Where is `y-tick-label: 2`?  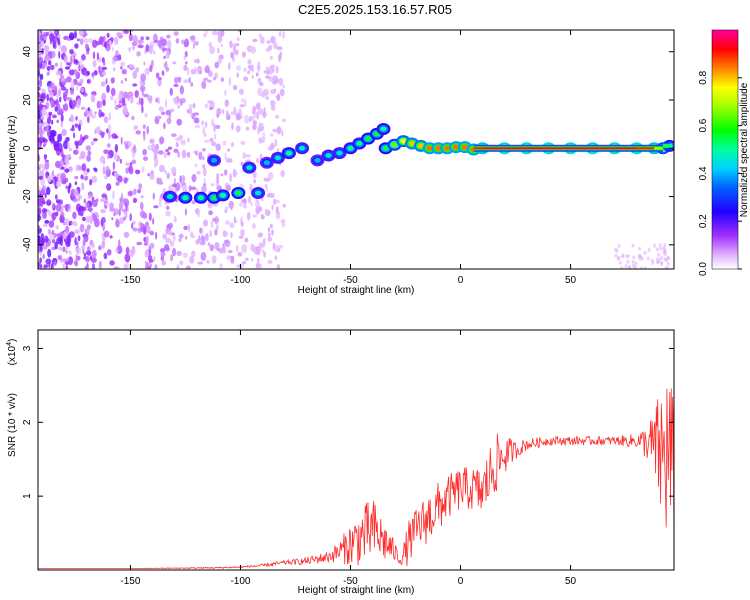
y-tick-label: 2 is located at coordinates (27, 422).